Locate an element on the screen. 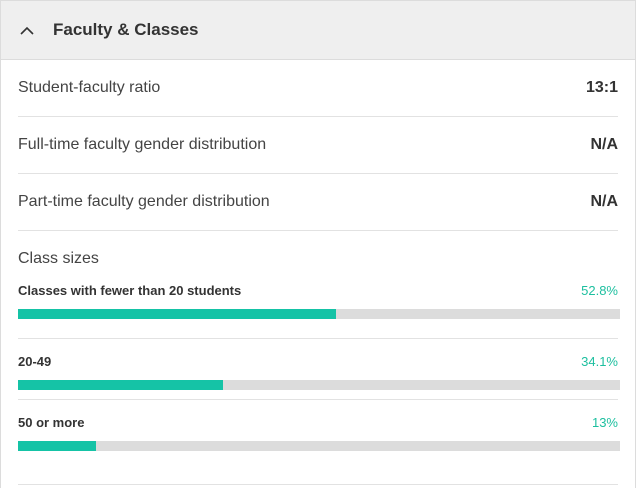  class-size-item-20-49: 20-49 34.1% is located at coordinates (319, 369).